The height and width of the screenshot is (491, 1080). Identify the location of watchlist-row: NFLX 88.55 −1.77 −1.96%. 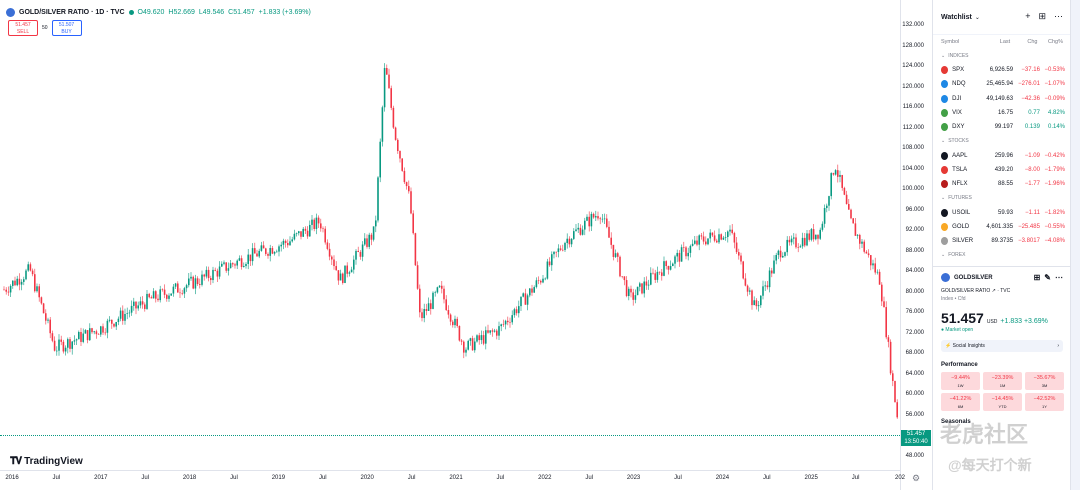
(1002, 184).